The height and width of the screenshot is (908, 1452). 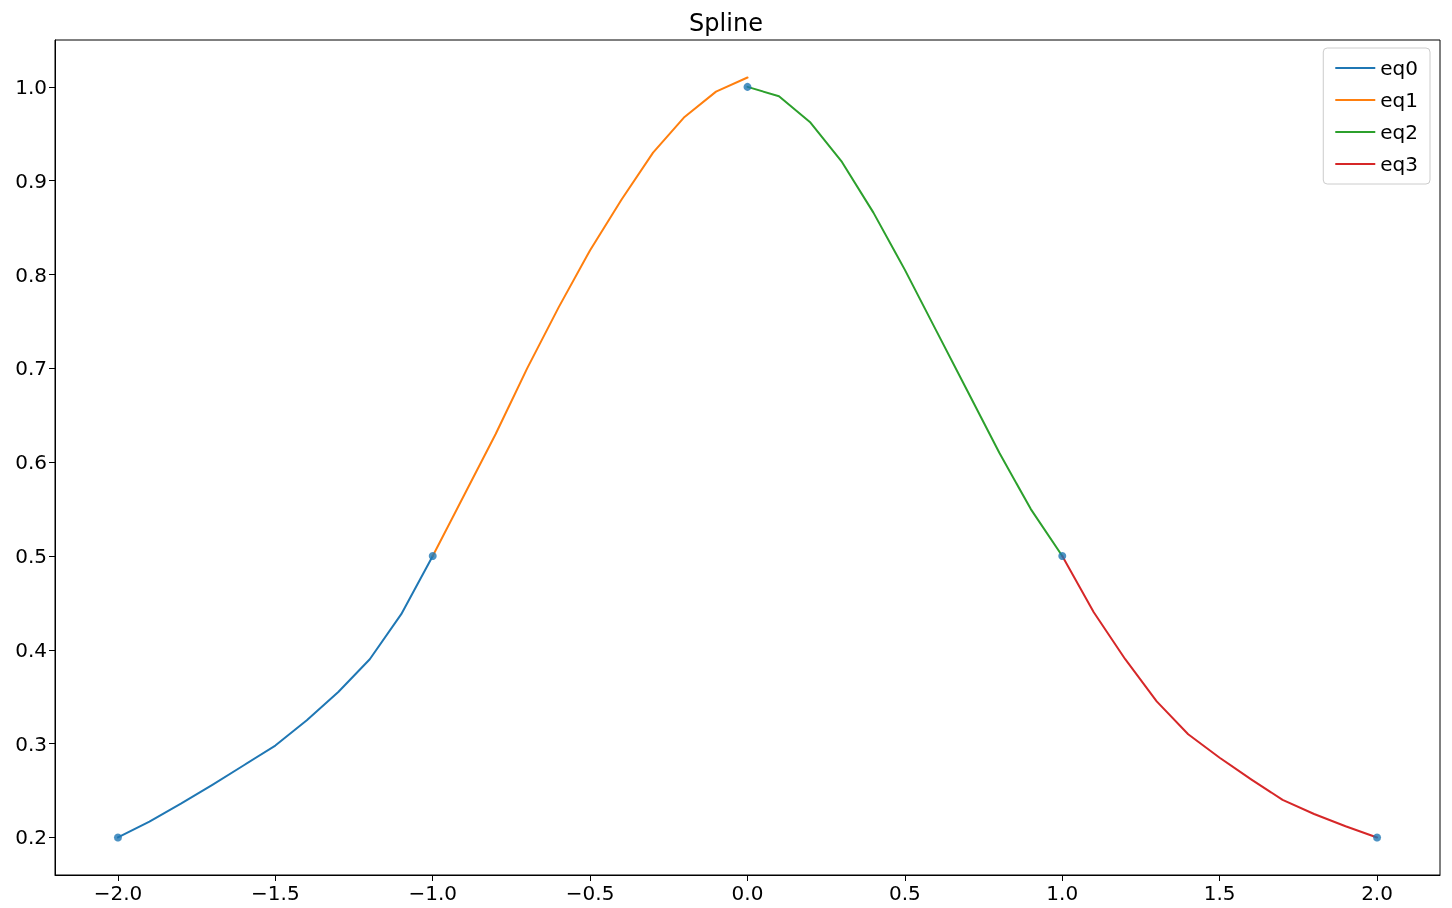 I want to click on x-tick-label: −1.0, so click(x=433, y=893).